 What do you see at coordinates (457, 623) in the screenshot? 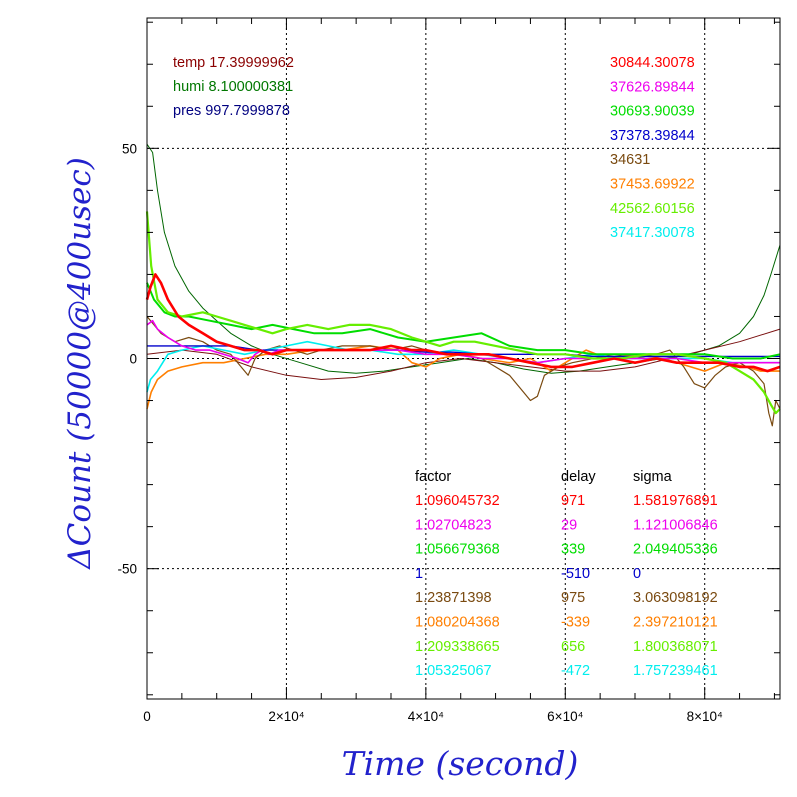
I see `table-cell-factor: 1.080204368` at bounding box center [457, 623].